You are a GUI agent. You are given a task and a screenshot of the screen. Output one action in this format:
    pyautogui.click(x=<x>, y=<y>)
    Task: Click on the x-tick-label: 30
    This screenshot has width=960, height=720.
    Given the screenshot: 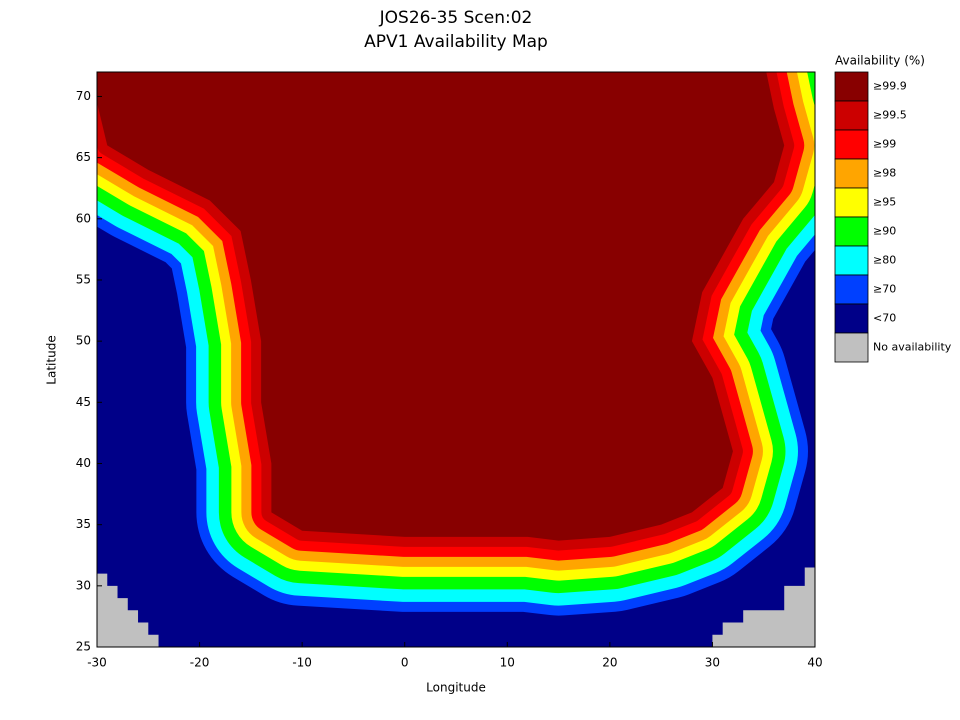 What is the action you would take?
    pyautogui.click(x=712, y=663)
    